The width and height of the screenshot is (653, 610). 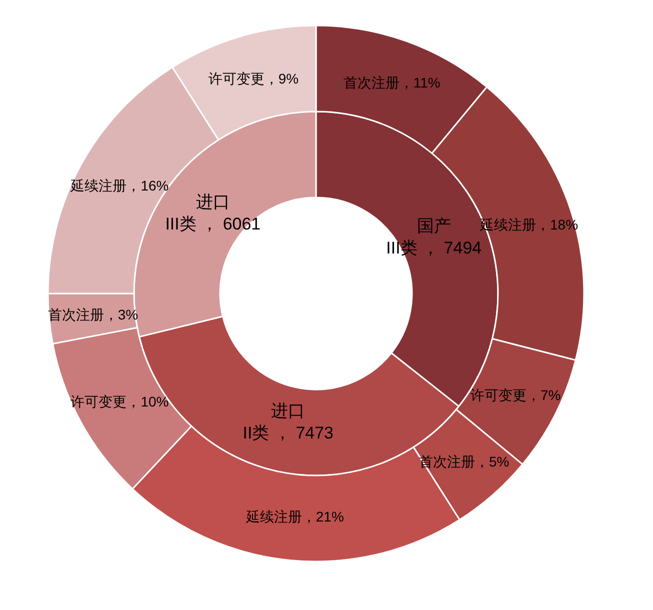 I want to click on slice-label: 进口 II类 ， 7473, so click(x=288, y=421).